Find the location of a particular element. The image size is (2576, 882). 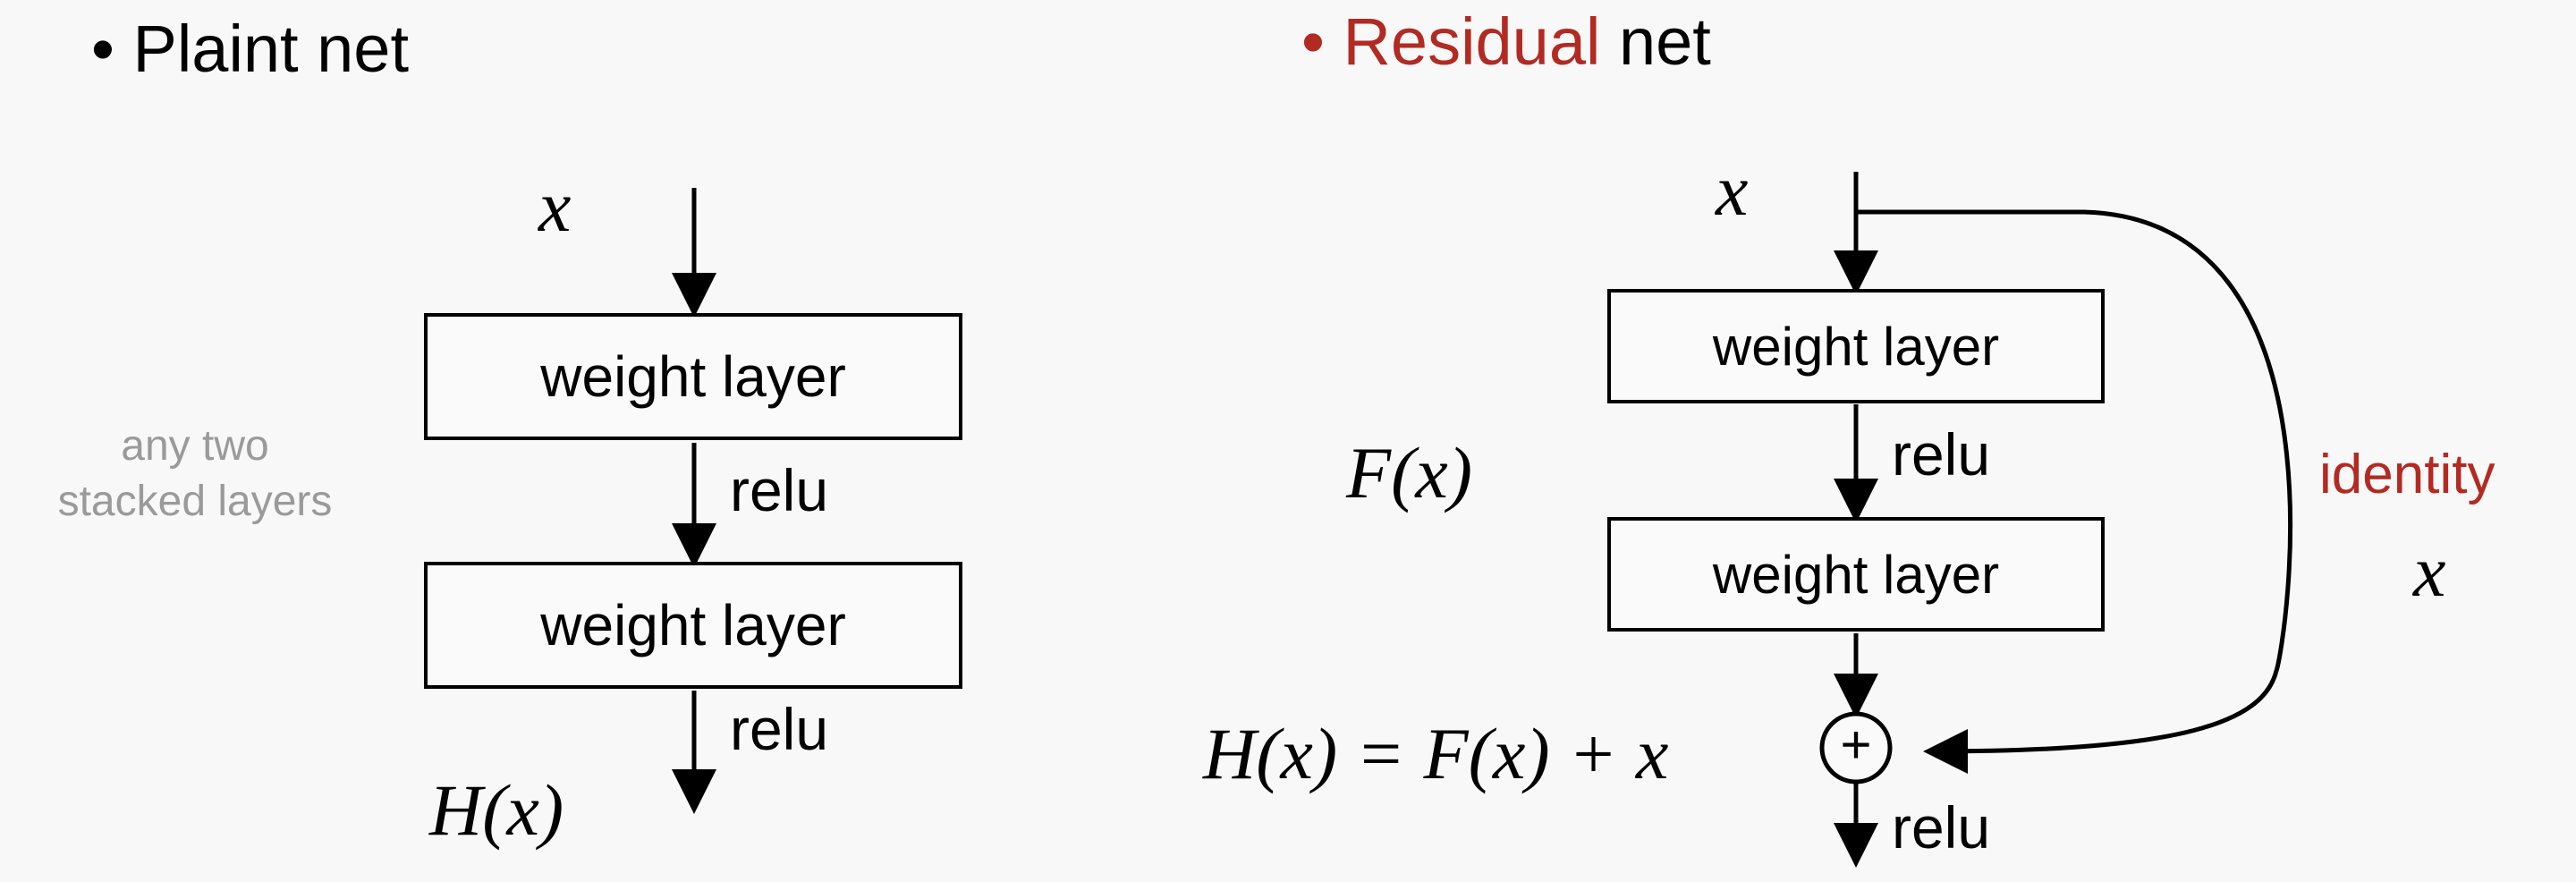

right-relu-1: relu is located at coordinates (1941, 454).